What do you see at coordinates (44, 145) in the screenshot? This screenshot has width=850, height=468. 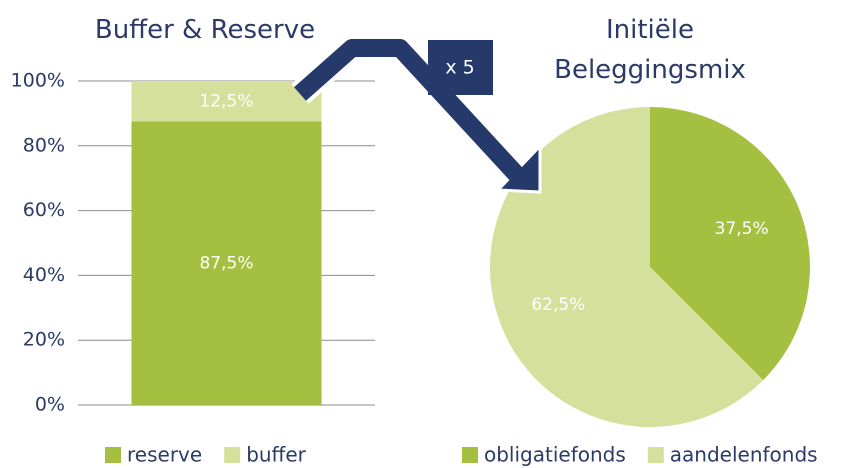 I see `y-tick-label: 80%` at bounding box center [44, 145].